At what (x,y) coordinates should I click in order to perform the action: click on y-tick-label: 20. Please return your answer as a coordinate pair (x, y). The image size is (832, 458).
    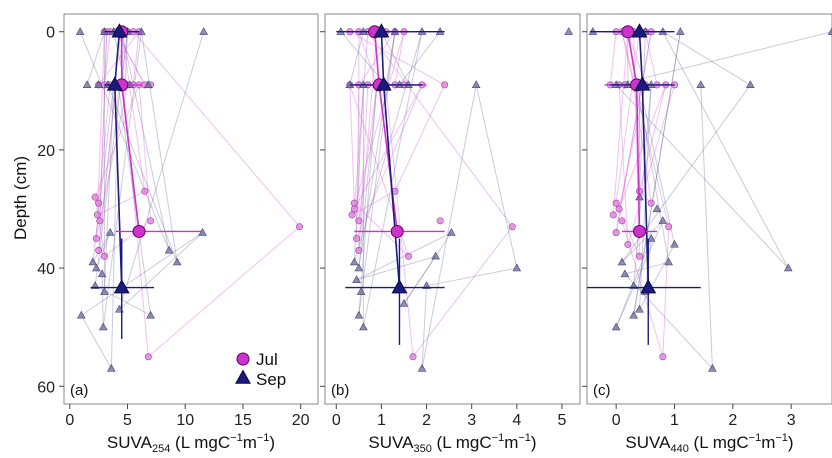
    Looking at the image, I should click on (46, 151).